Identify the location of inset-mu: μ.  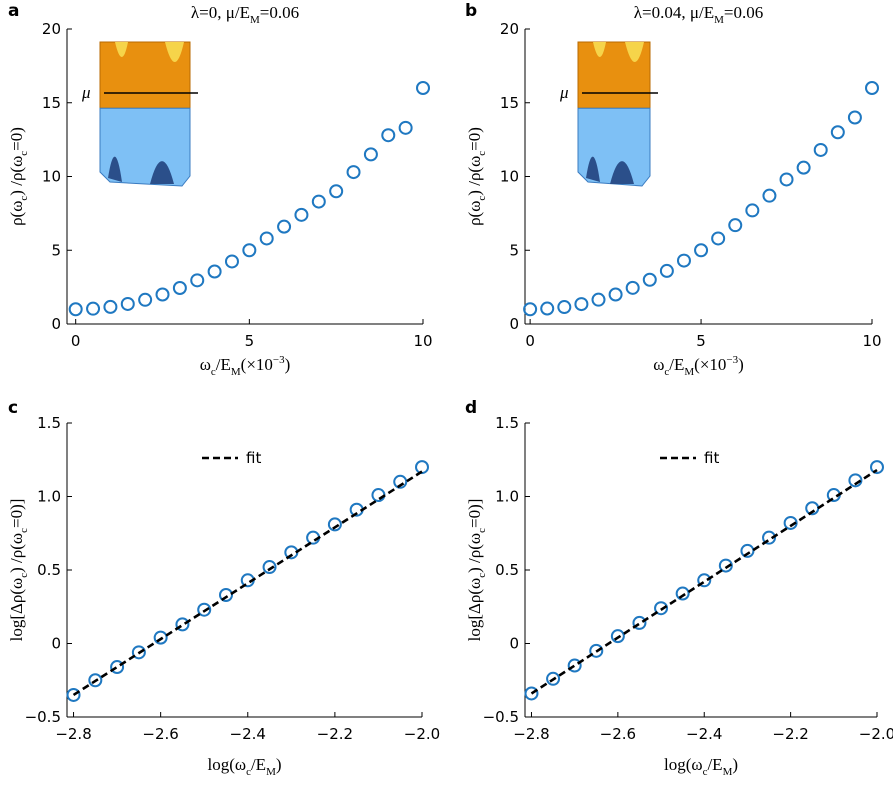
(86, 92).